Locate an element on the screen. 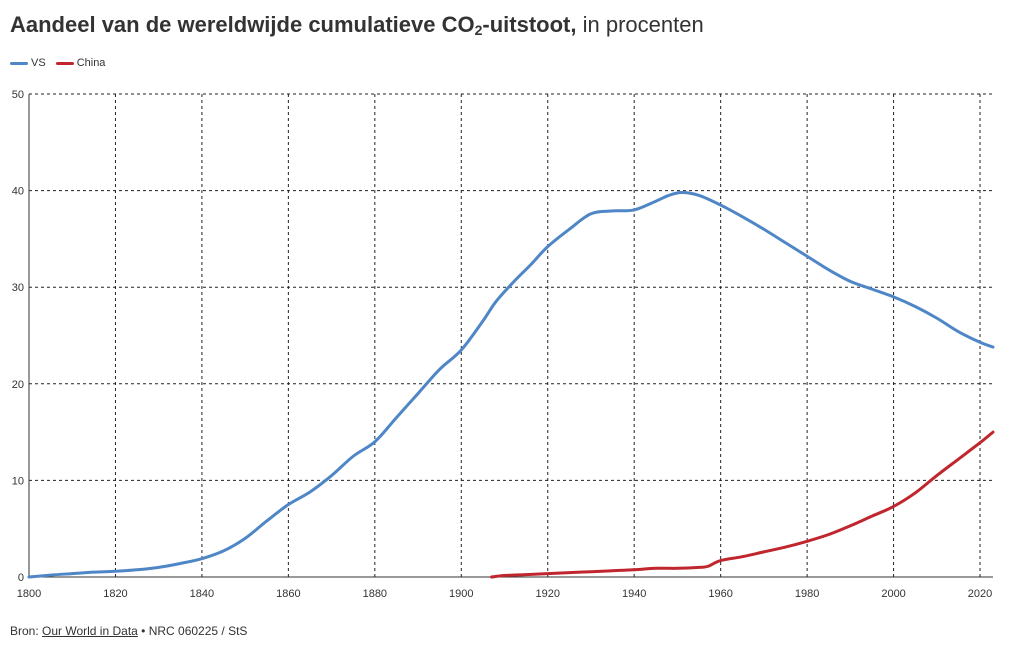  x-tick-label-1860: 1860 is located at coordinates (288, 594).